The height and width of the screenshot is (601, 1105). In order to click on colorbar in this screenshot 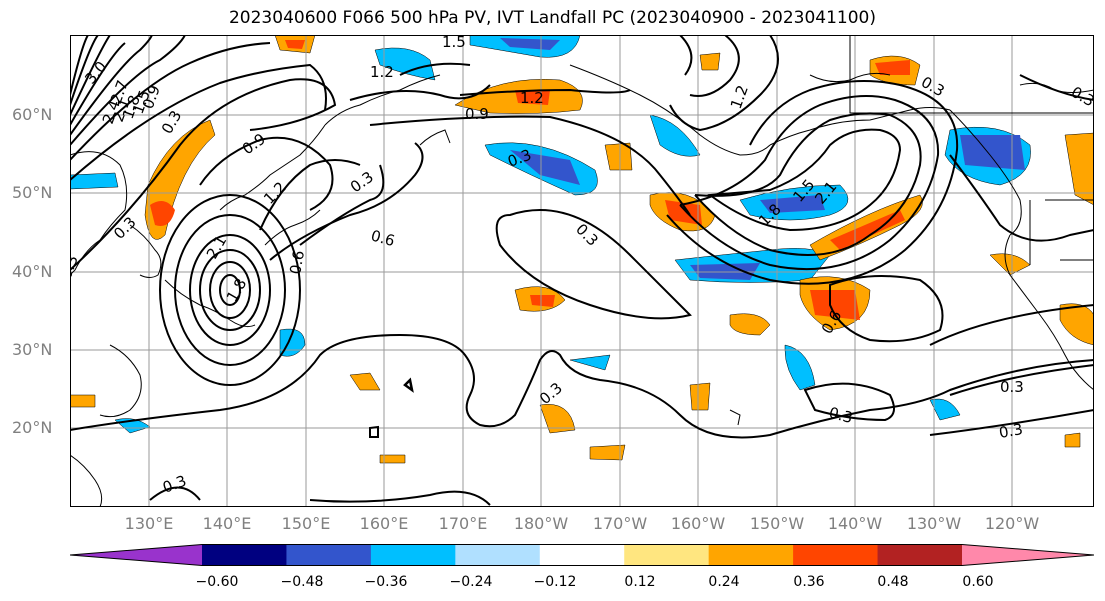, I will do `click(582, 555)`.